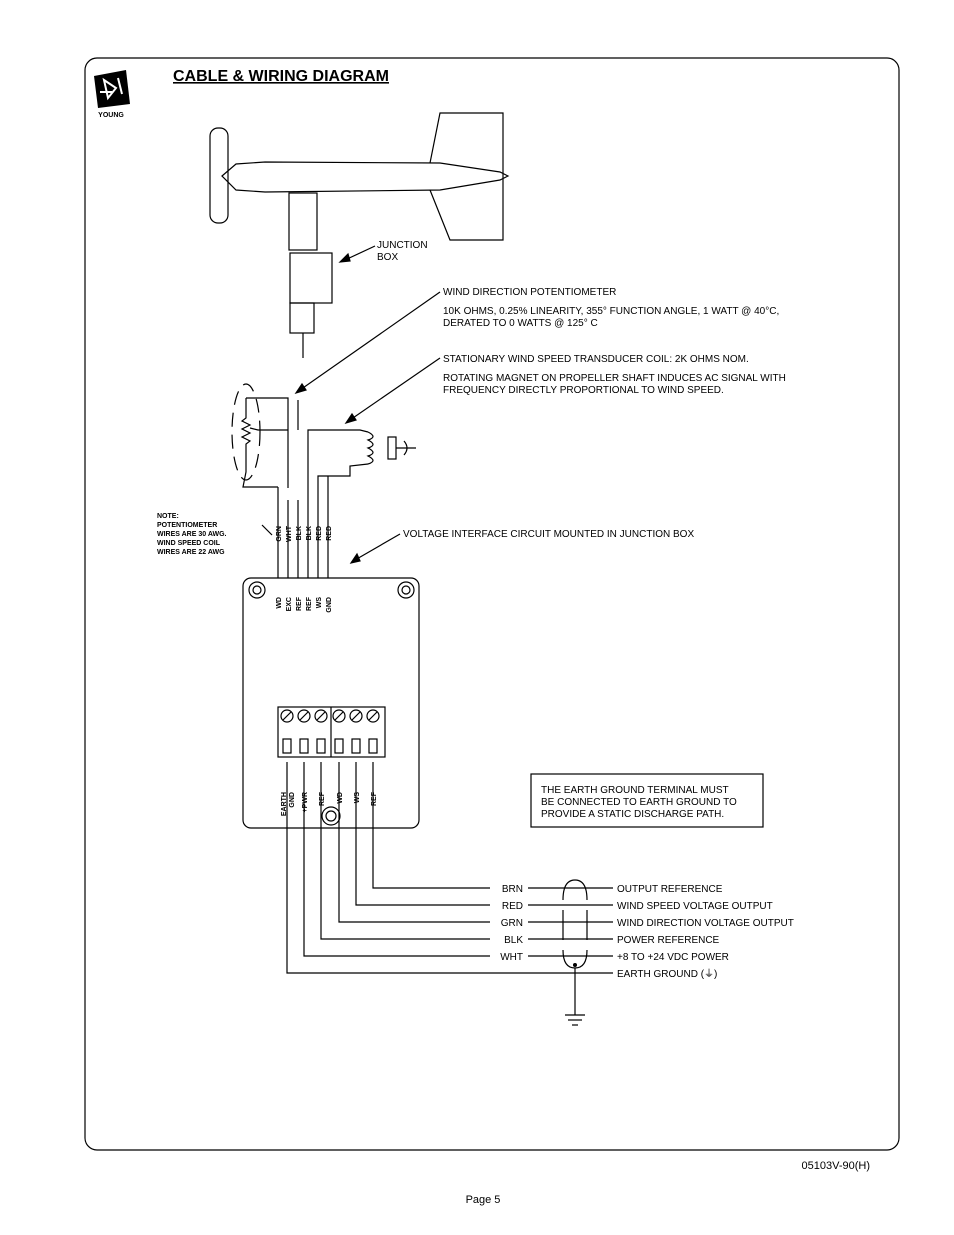 Image resolution: width=954 pixels, height=1235 pixels. What do you see at coordinates (387, 257) in the screenshot?
I see `junction-label: BOX` at bounding box center [387, 257].